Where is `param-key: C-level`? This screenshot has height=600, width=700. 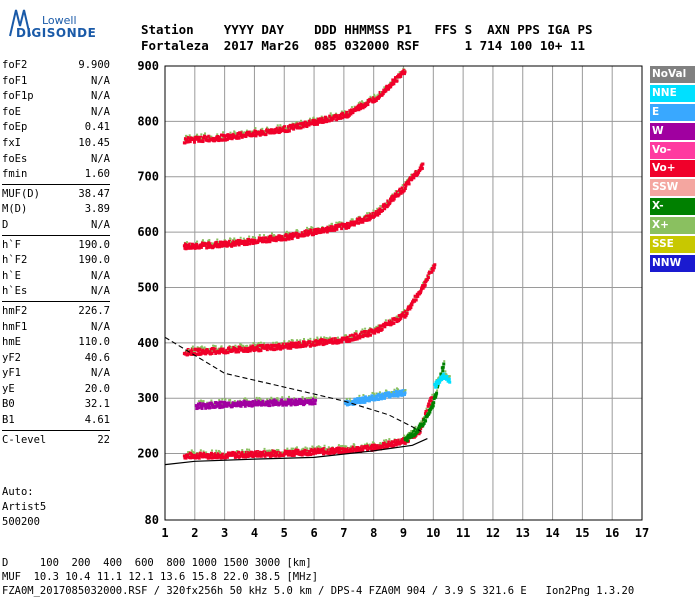 param-key: C-level is located at coordinates (24, 439).